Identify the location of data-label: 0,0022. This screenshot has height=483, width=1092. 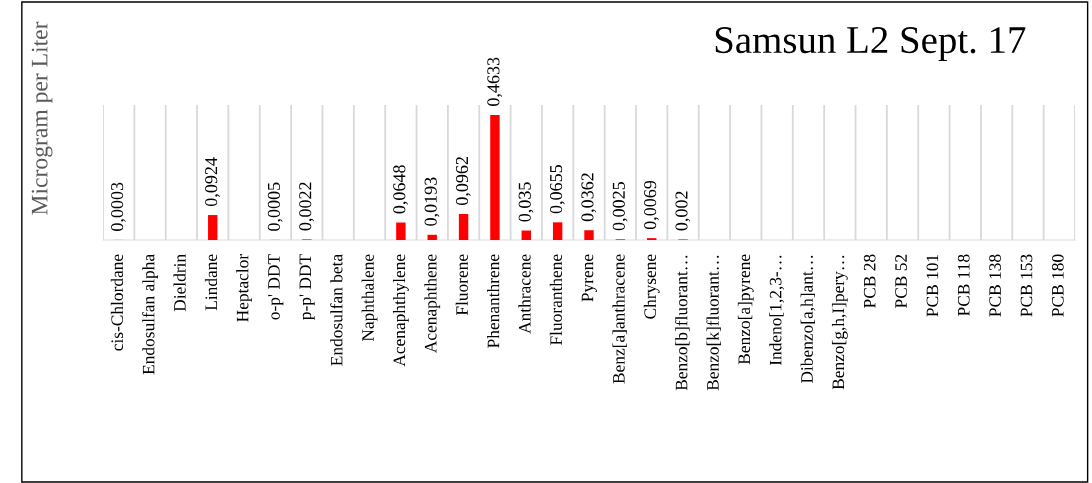
(306, 206).